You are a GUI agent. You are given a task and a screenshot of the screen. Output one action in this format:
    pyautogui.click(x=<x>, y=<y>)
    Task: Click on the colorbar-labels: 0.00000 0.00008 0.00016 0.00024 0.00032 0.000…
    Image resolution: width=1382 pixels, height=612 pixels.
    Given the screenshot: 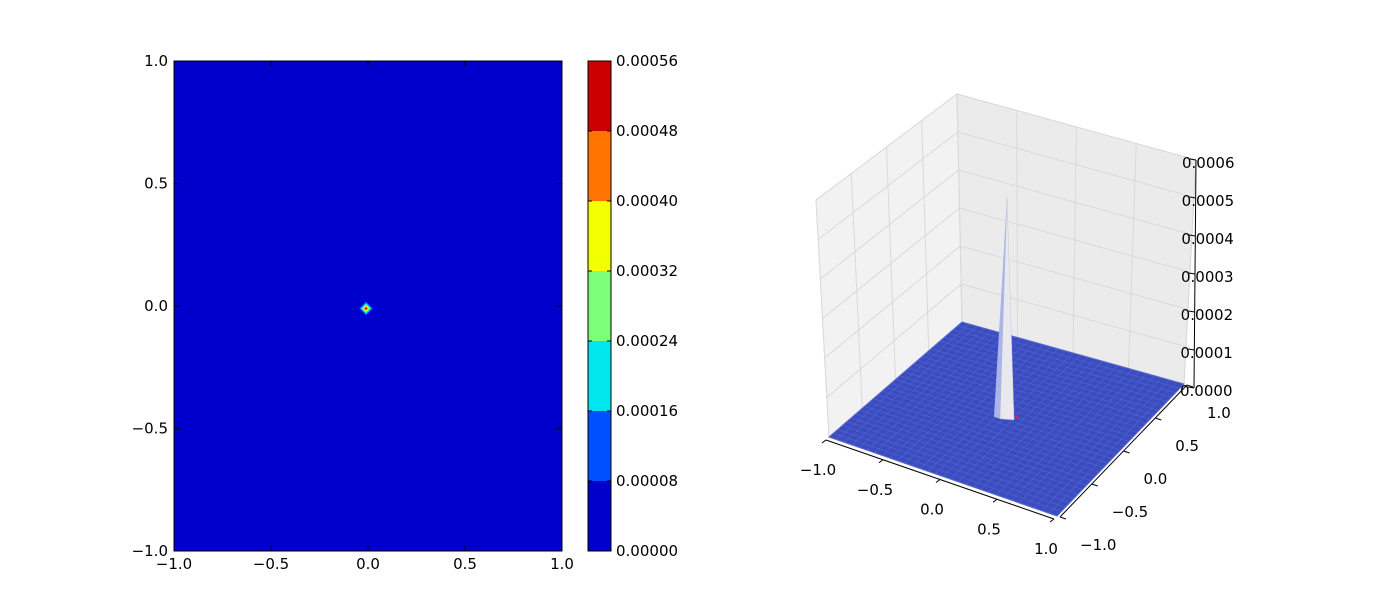 What is the action you would take?
    pyautogui.click(x=633, y=306)
    